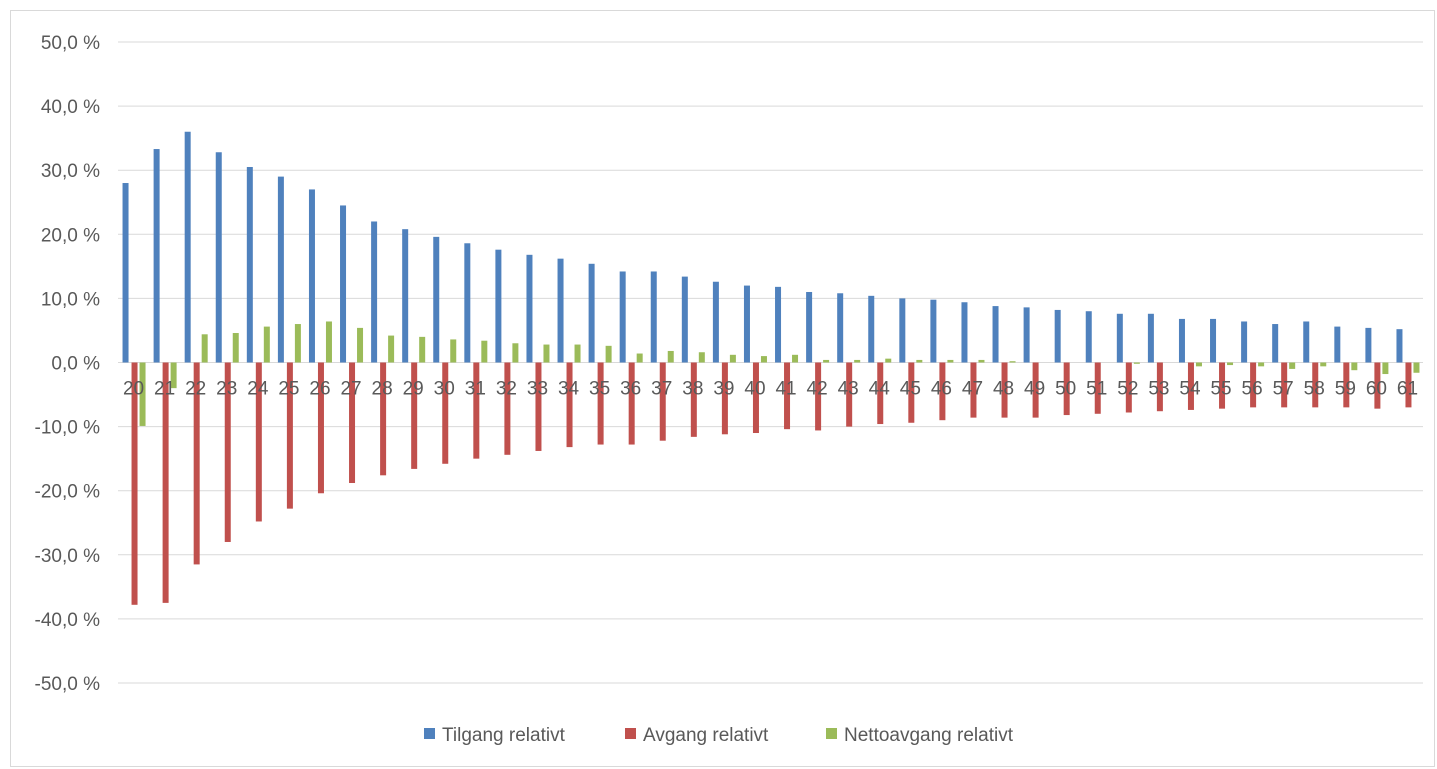  What do you see at coordinates (506, 389) in the screenshot?
I see `x-category-label: 32` at bounding box center [506, 389].